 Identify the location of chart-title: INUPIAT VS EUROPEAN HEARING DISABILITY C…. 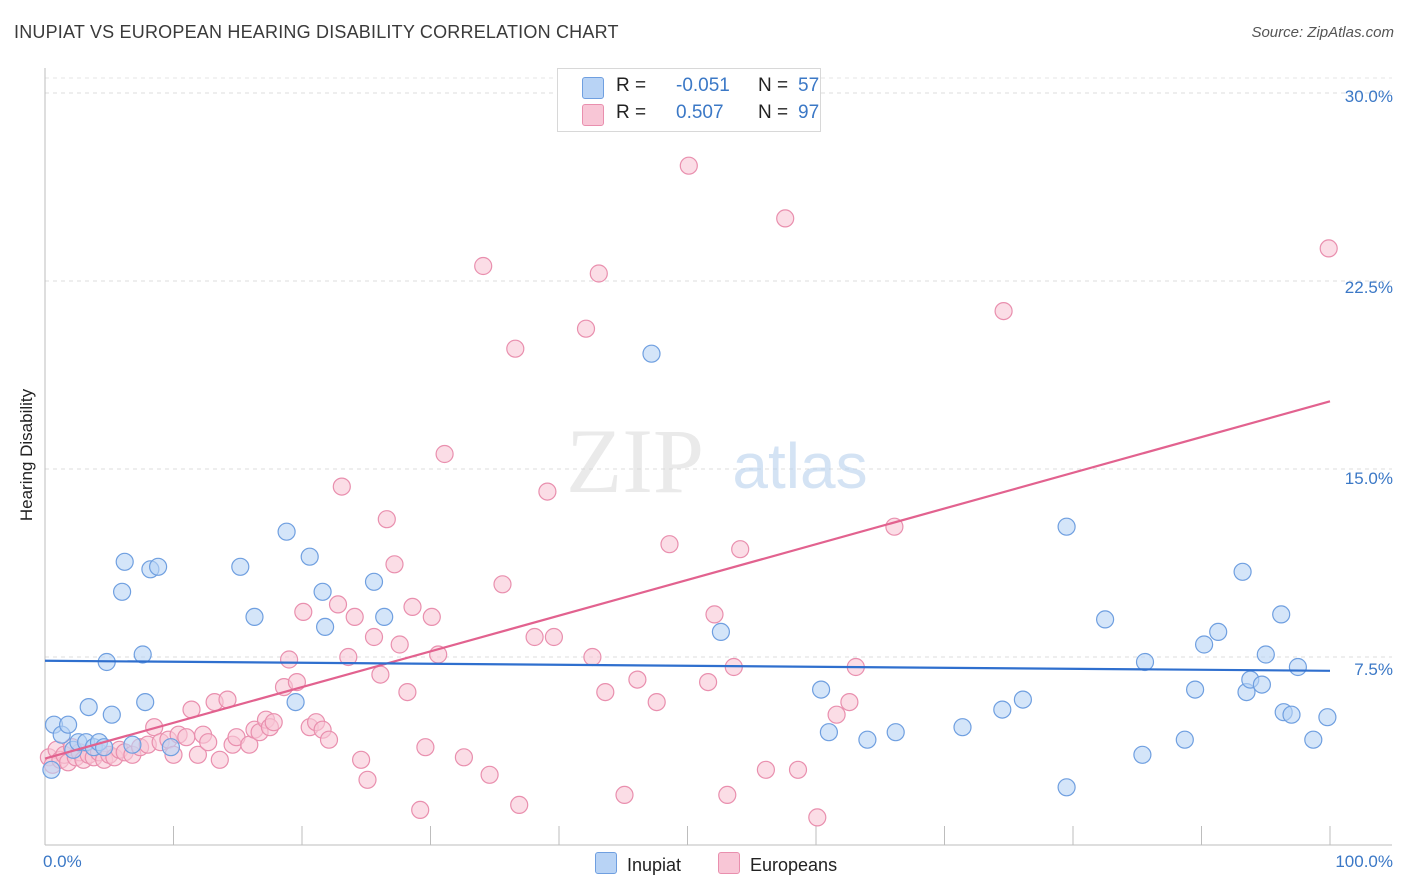
(316, 32).